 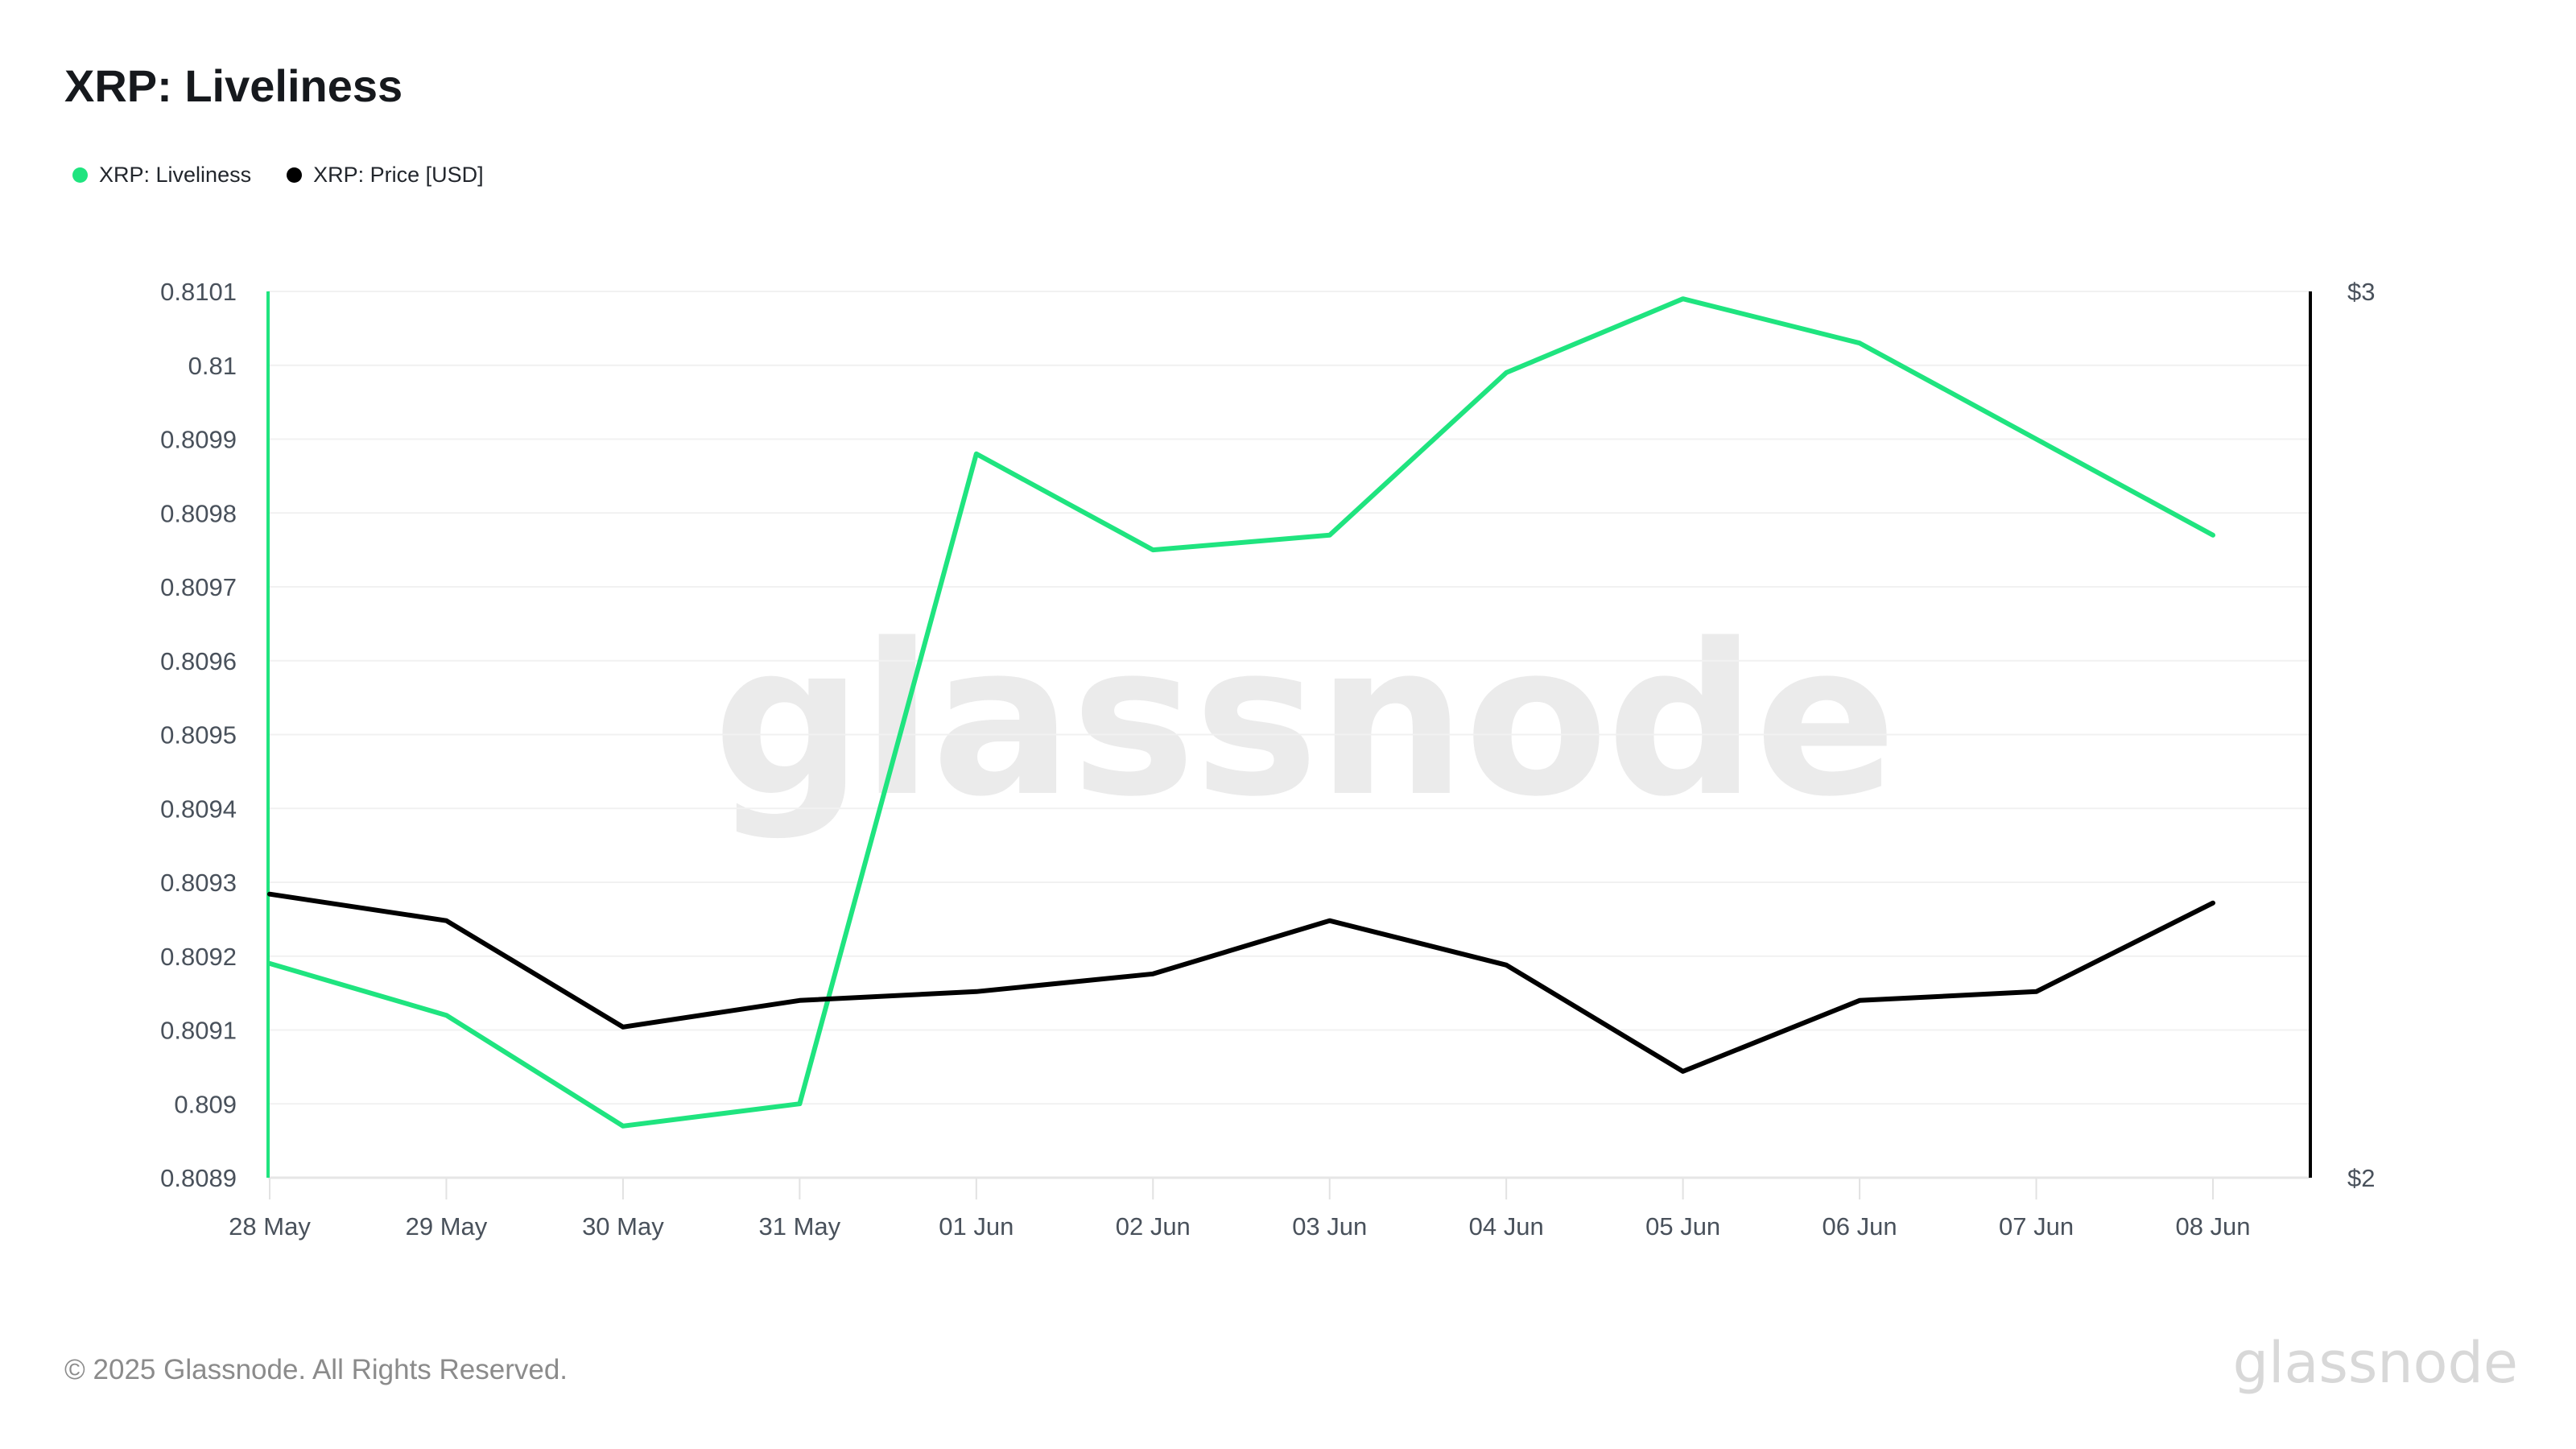 I want to click on y-axis-tick-label: 0.8089, so click(x=198, y=1178).